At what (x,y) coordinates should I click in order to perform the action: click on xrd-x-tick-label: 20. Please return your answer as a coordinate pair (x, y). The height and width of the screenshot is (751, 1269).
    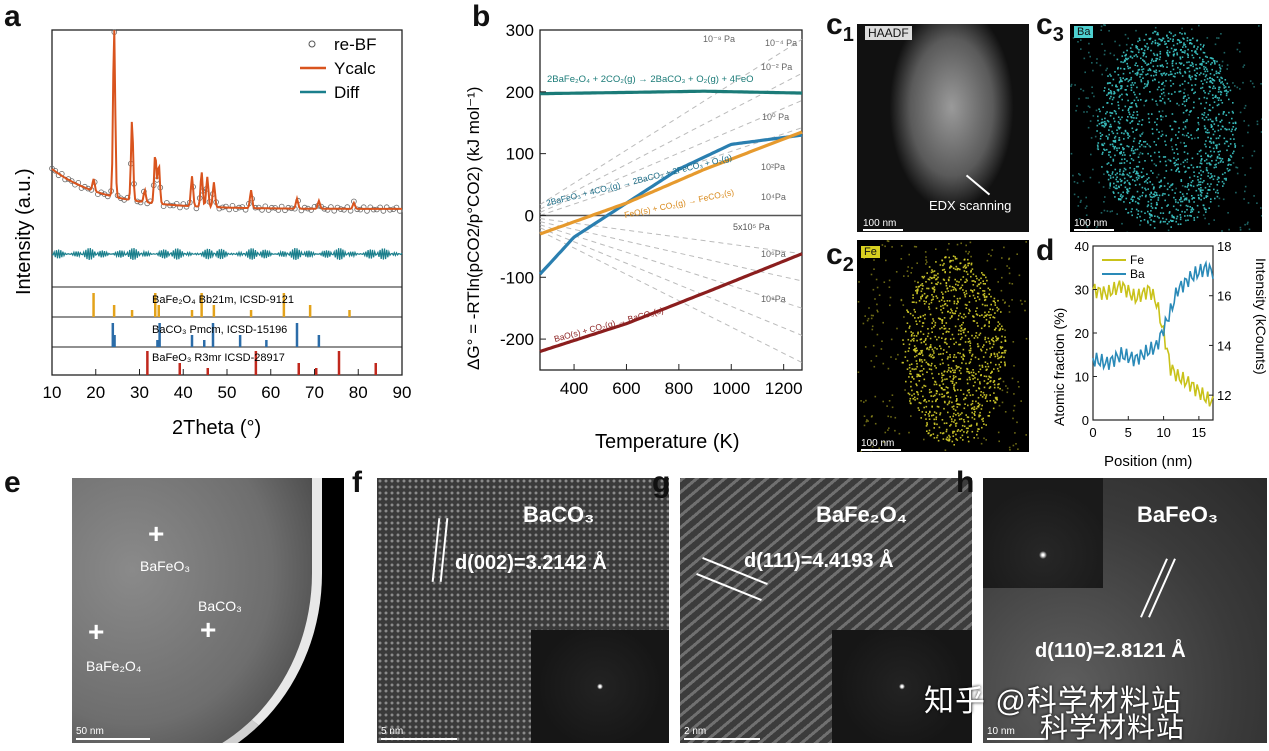
    Looking at the image, I should click on (95, 392).